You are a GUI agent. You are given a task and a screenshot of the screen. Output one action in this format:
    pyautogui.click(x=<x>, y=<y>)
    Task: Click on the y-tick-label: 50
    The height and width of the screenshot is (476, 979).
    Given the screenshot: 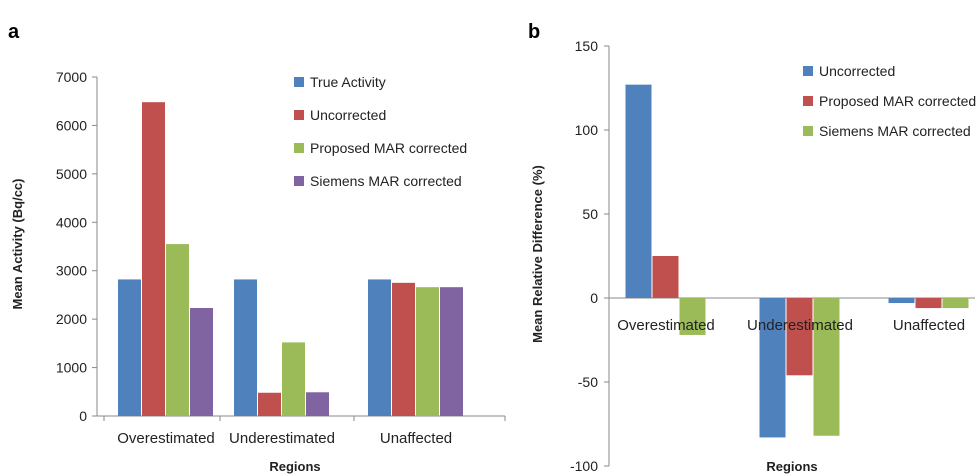 What is the action you would take?
    pyautogui.click(x=590, y=214)
    